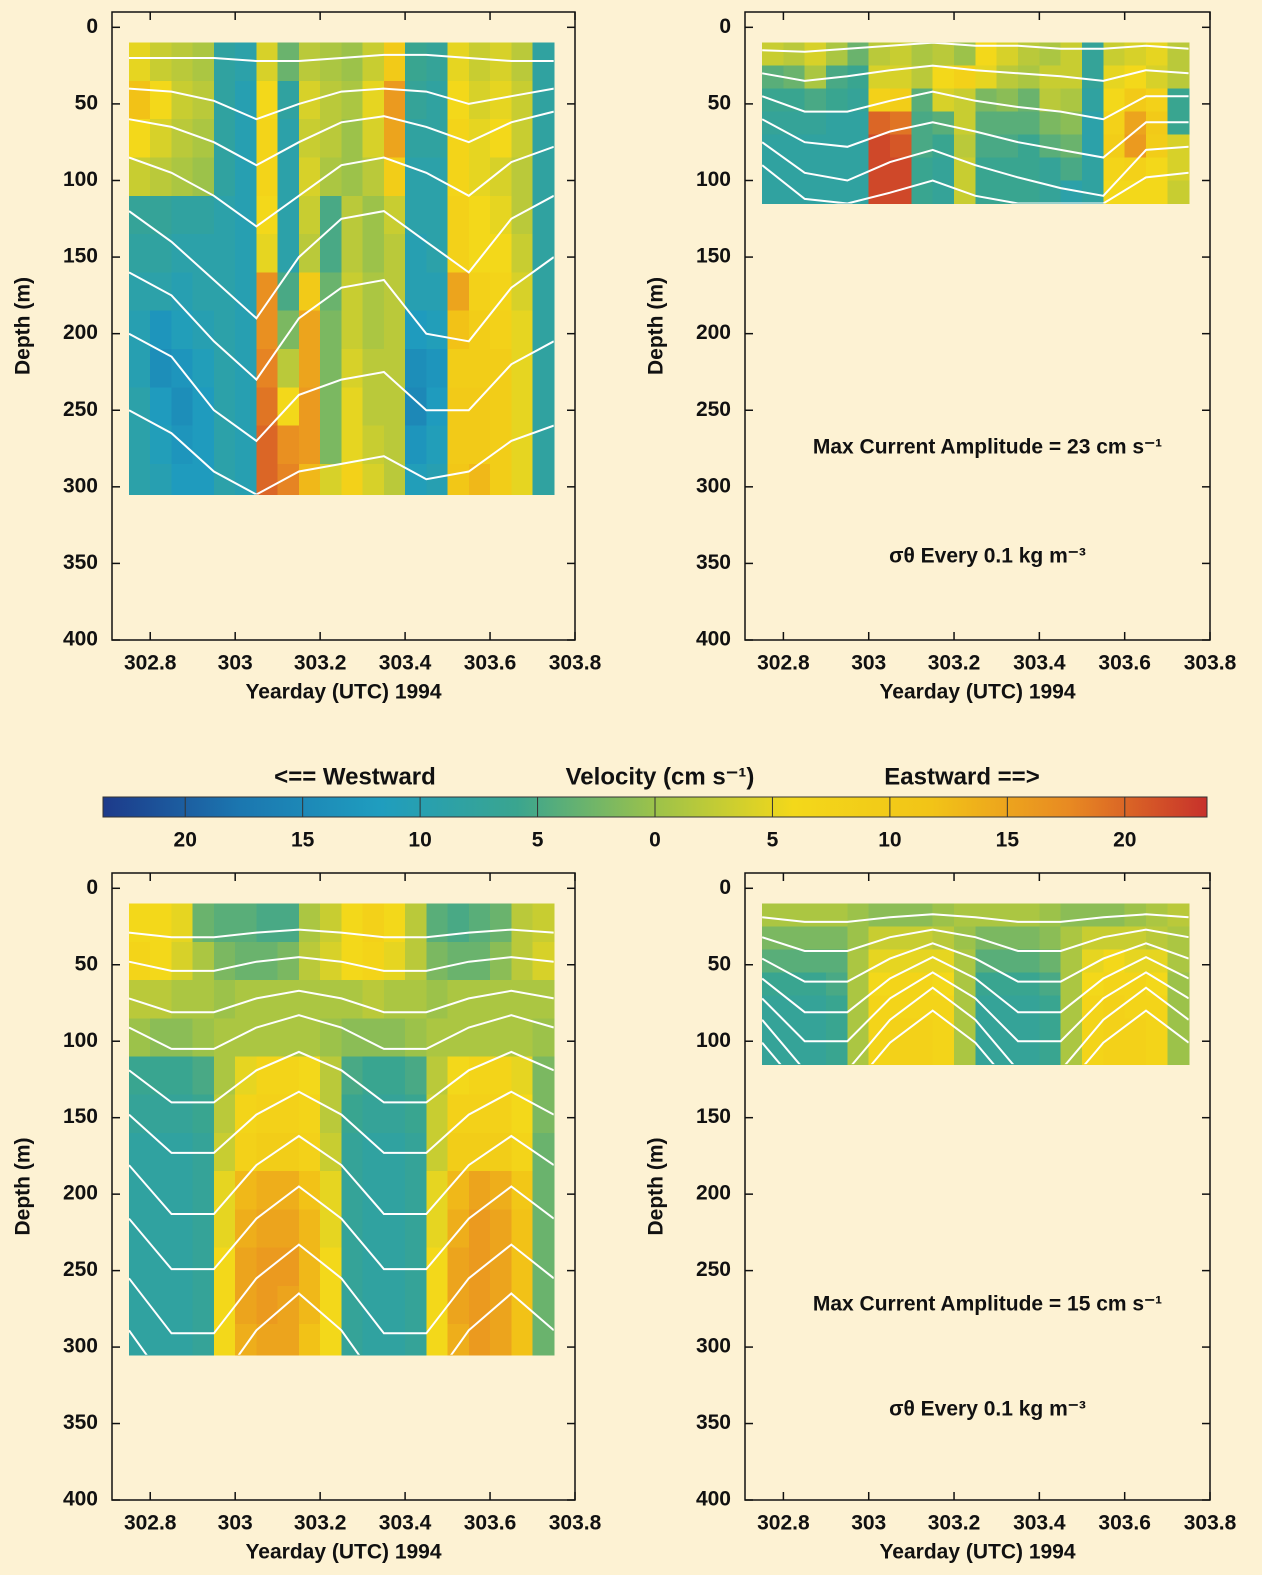 This screenshot has height=1575, width=1262. Describe the element at coordinates (975, 989) in the screenshot. I see `contours` at that location.